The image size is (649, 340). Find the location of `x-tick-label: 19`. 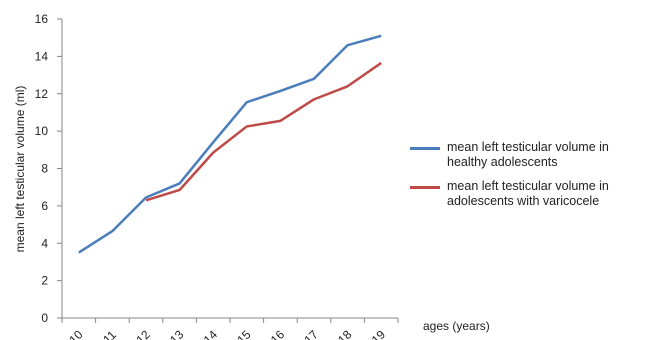

x-tick-label: 19 is located at coordinates (379, 333).